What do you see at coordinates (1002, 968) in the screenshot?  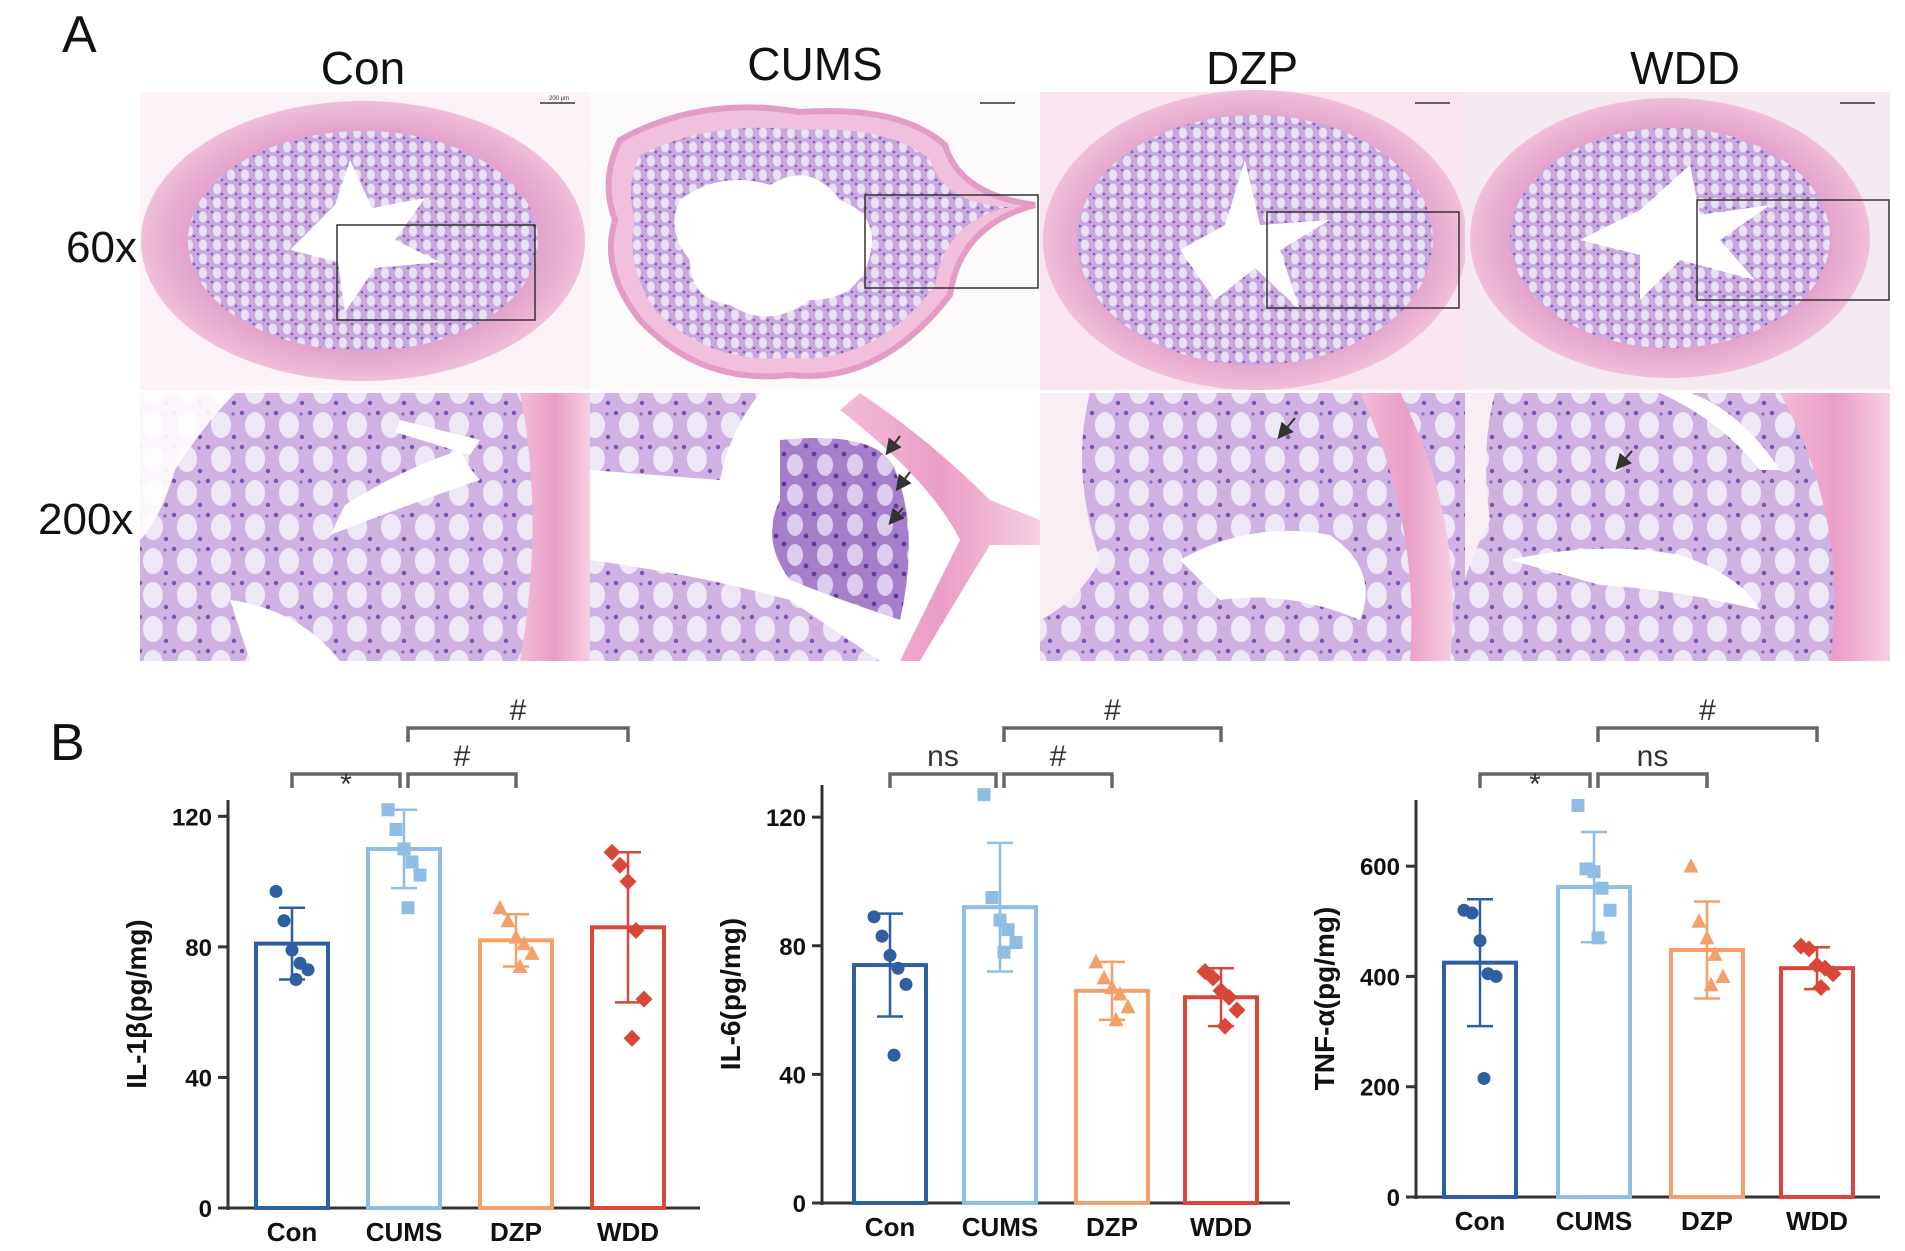 I see `chart-2: 0 40 80 120 IL-6(pg/mg) Con CUMS DZP WDD ns # #` at bounding box center [1002, 968].